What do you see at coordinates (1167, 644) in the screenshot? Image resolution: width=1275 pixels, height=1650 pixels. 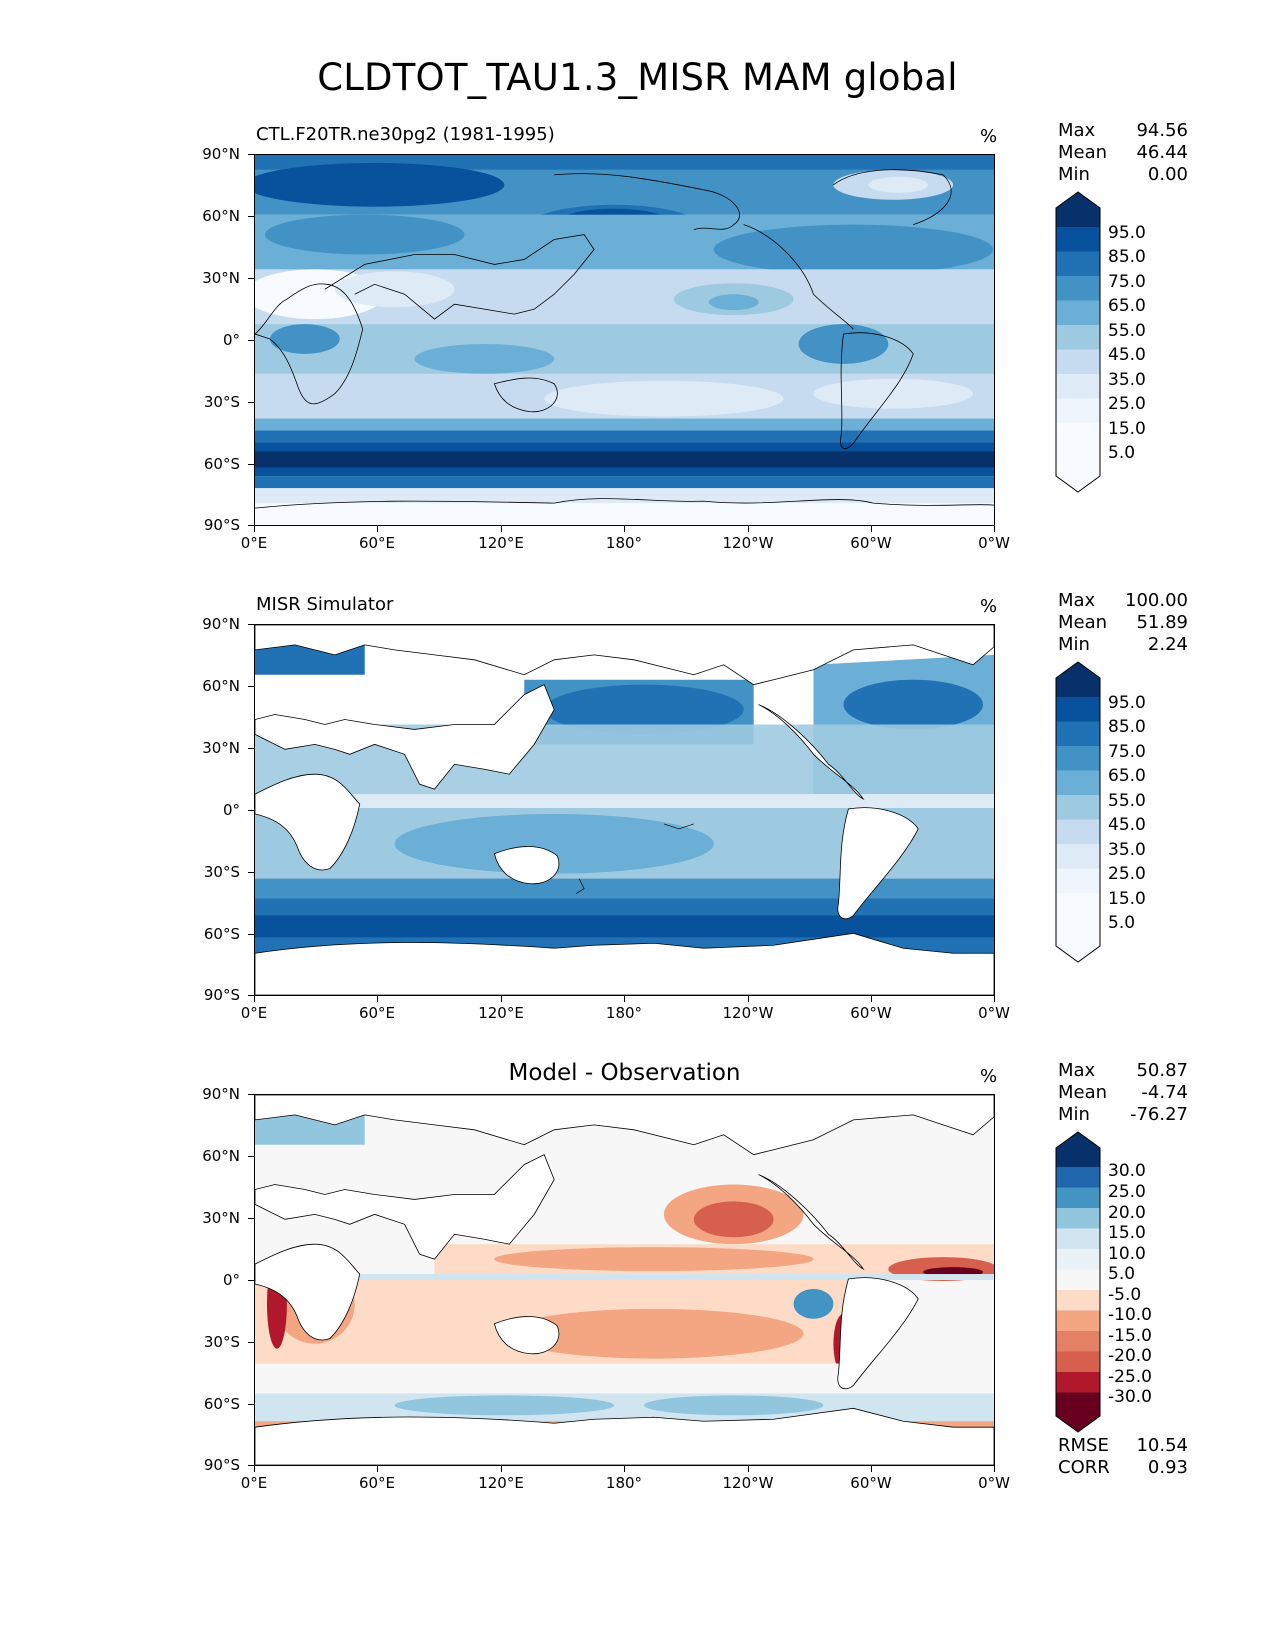 I see `min-value: 2.24` at bounding box center [1167, 644].